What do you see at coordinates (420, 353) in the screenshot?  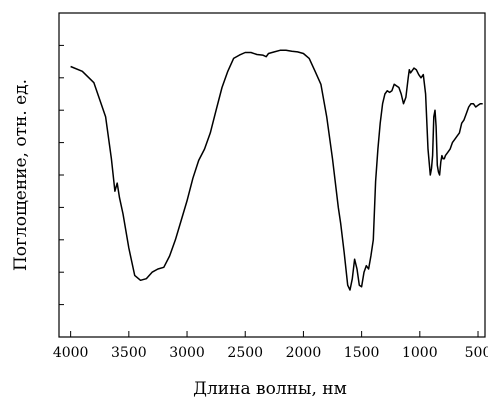 I see `x-tick-label: 1000` at bounding box center [420, 353].